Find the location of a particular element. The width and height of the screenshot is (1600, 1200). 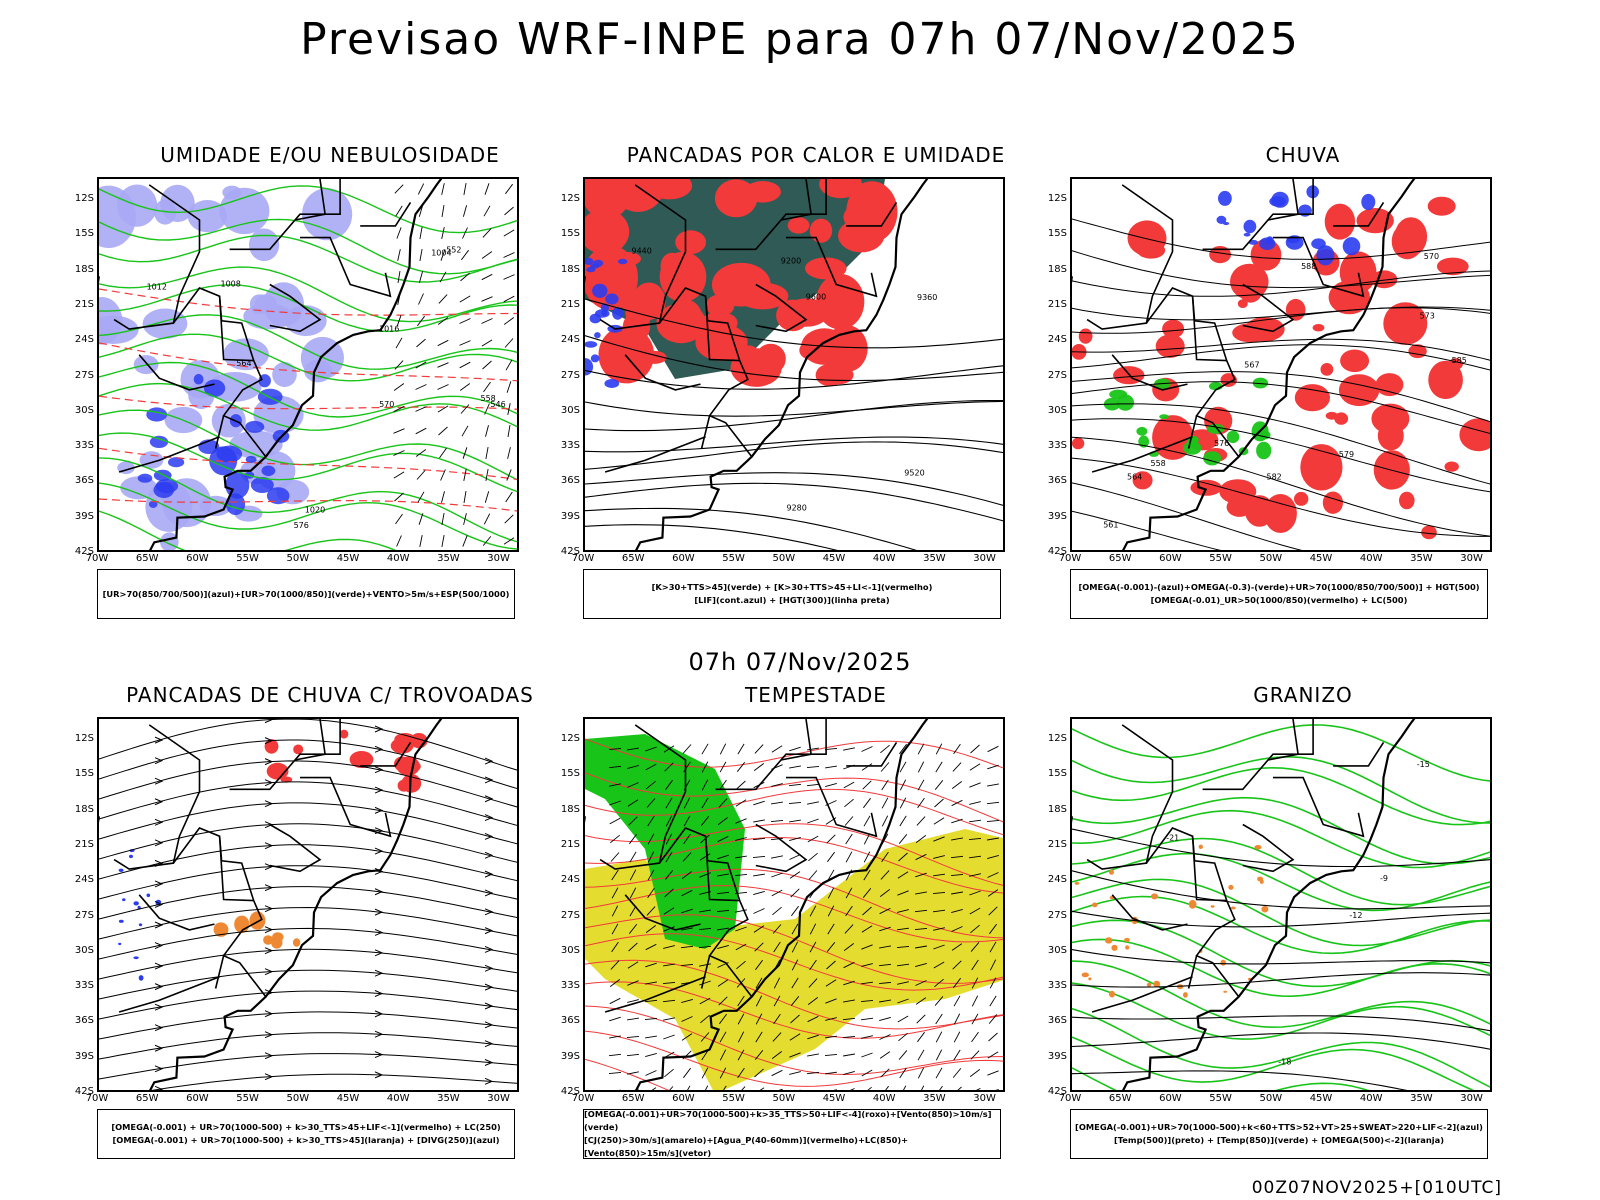

map-graphics is located at coordinates (794, 904).